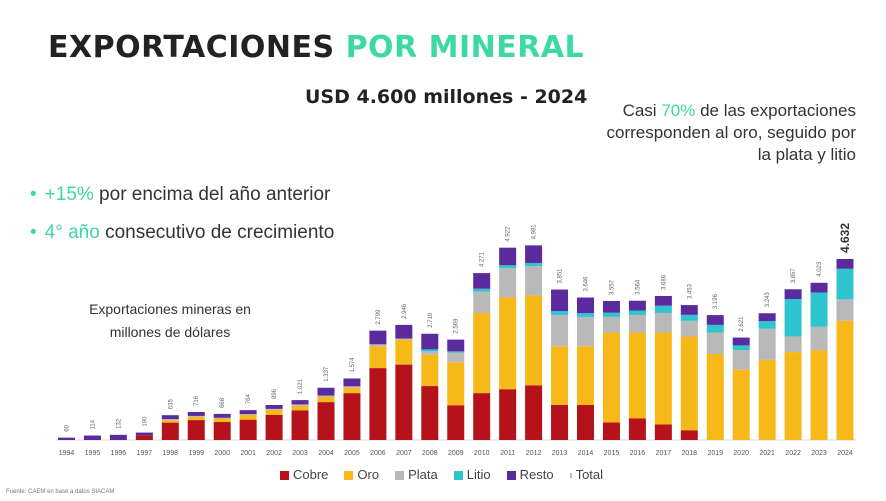 This screenshot has width=886, height=501. I want to click on total-data-label: 4.922, so click(509, 234).